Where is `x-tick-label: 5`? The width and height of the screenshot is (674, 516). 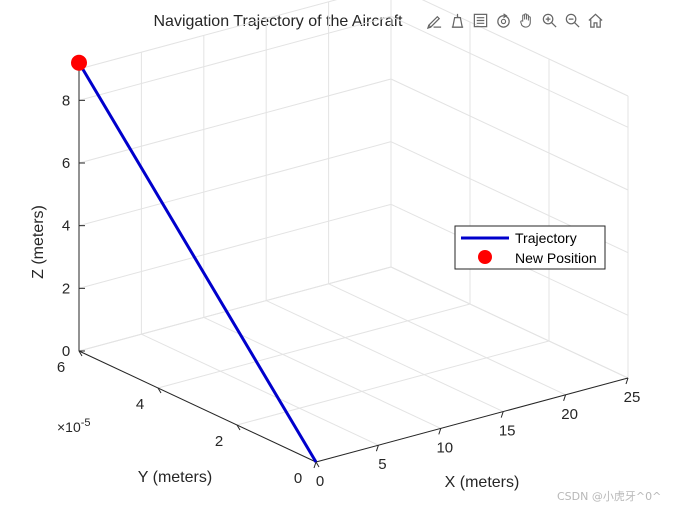 x-tick-label: 5 is located at coordinates (382, 464).